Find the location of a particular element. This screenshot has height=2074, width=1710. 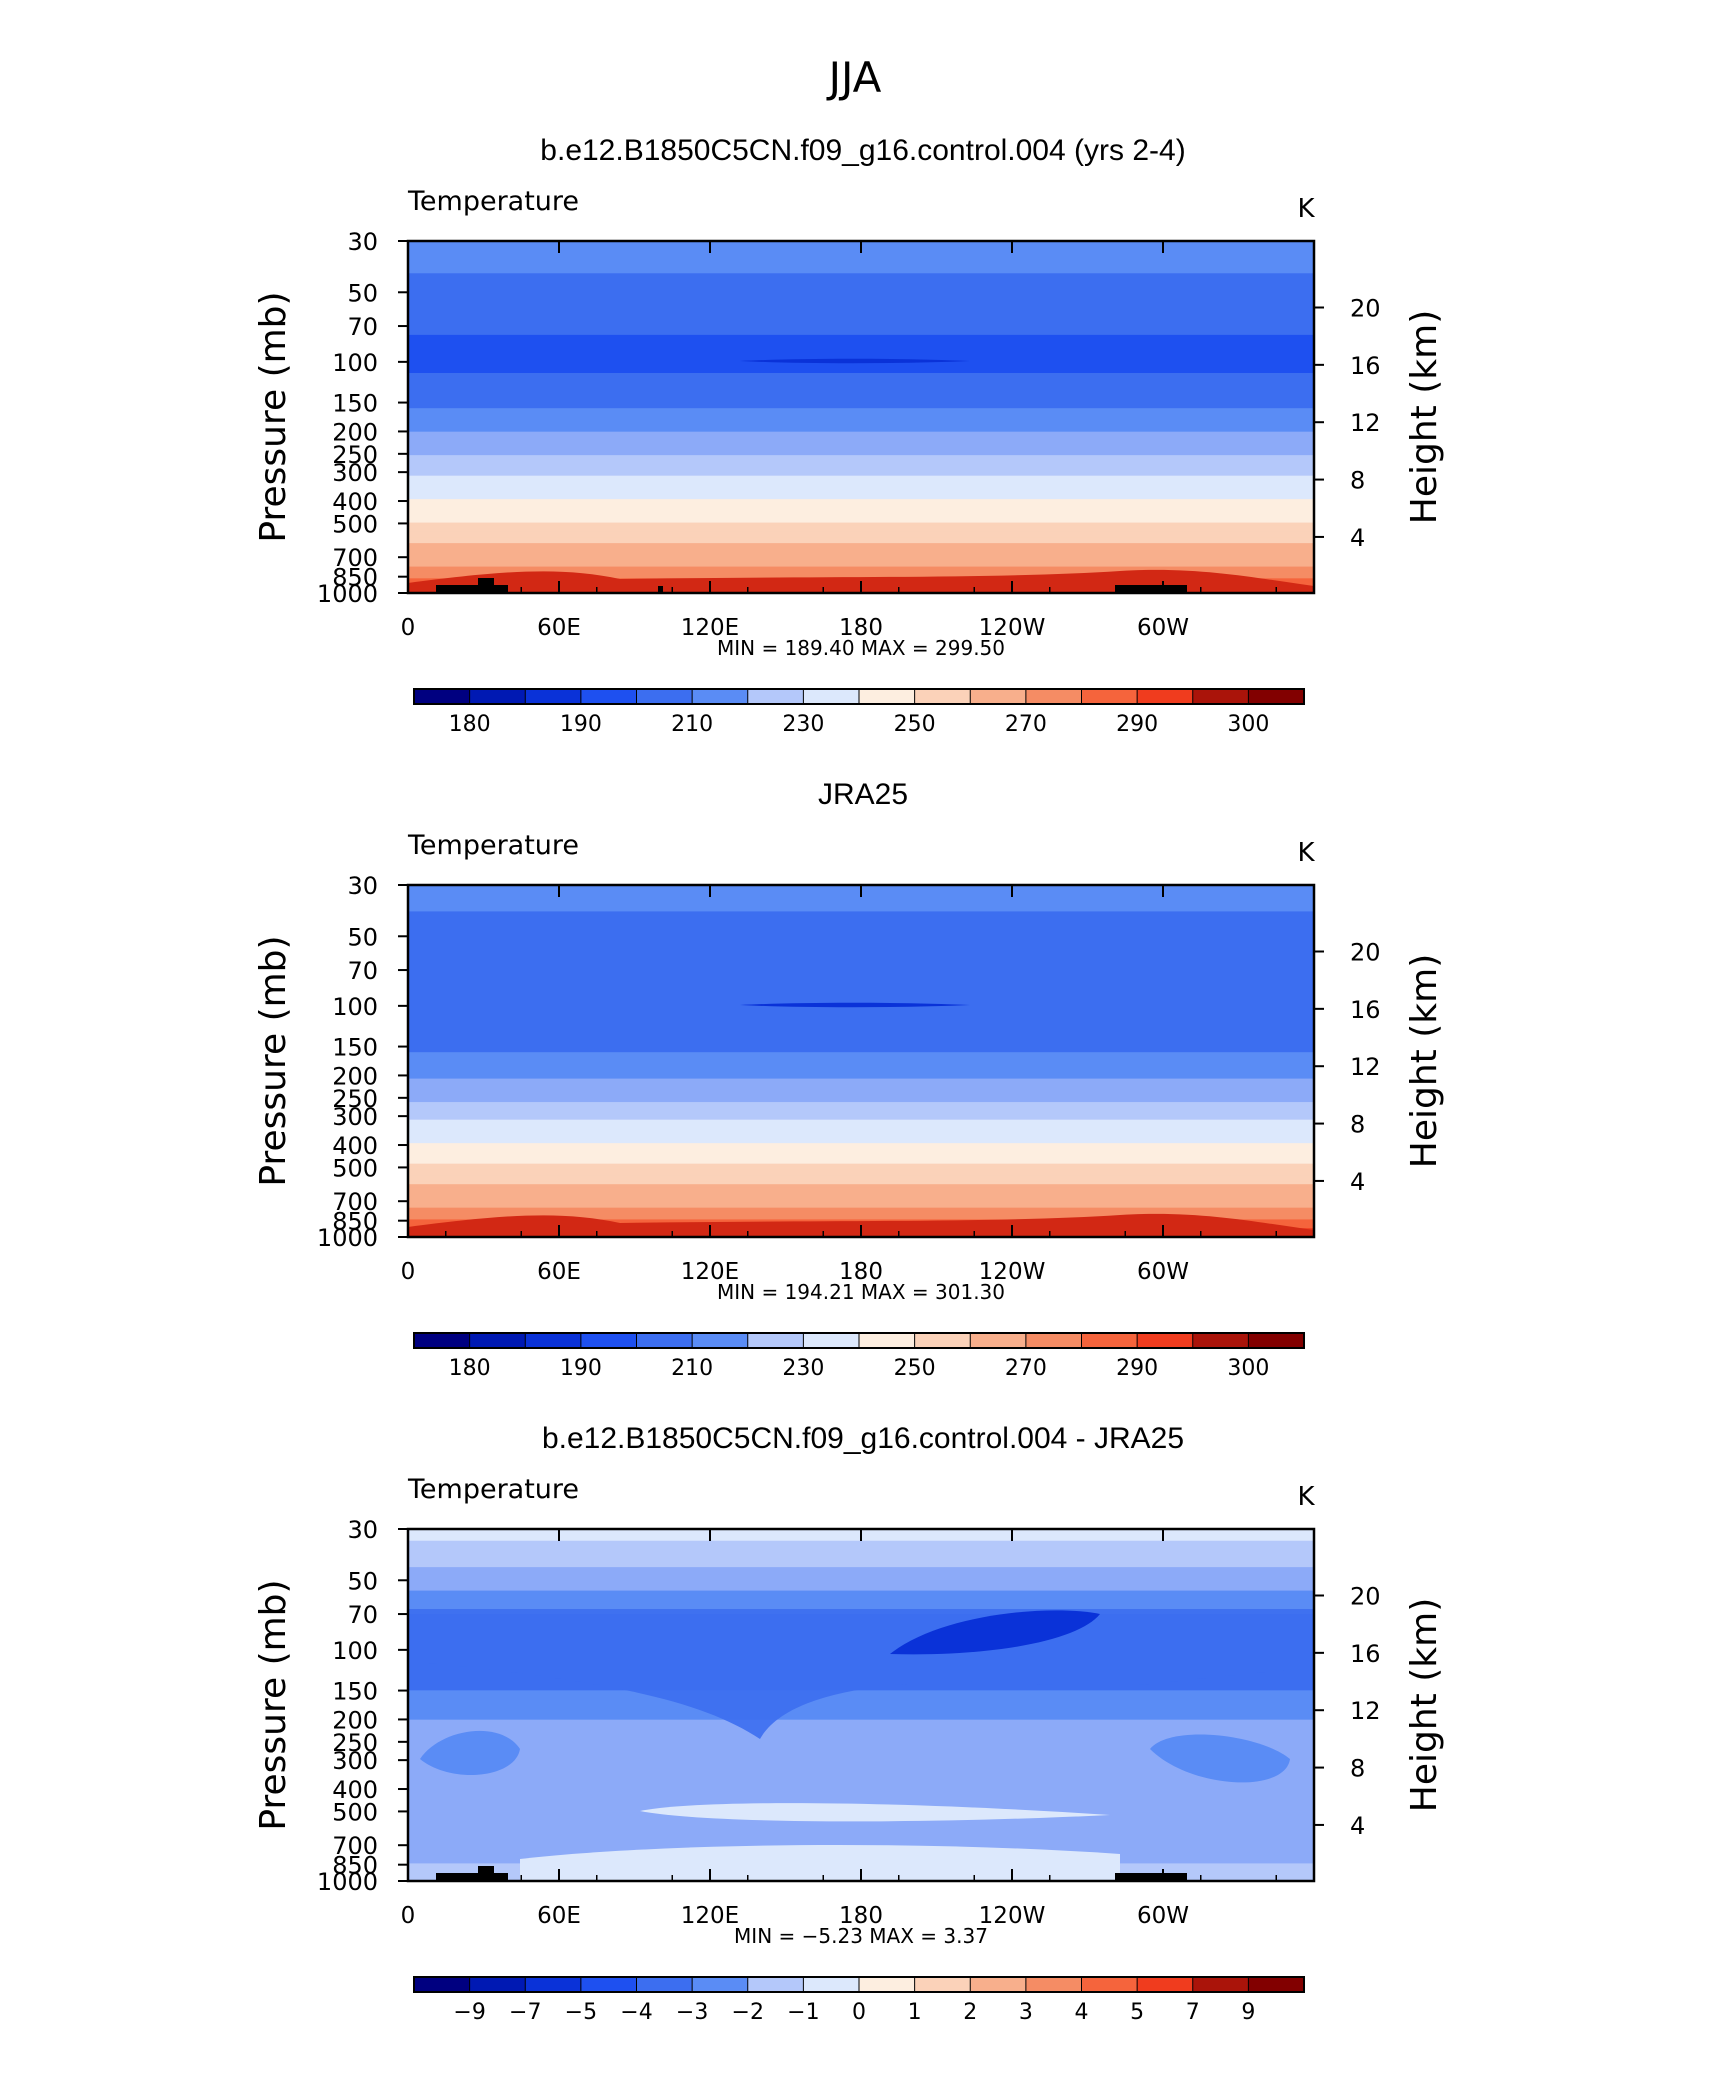

y-tick-label: 70 is located at coordinates (362, 971).